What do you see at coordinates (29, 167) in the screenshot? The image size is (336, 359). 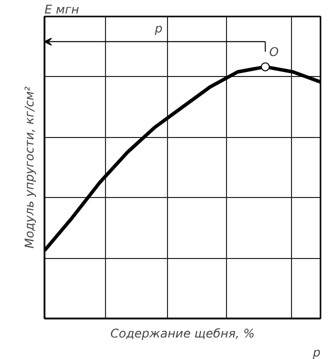 I see `y-axis-title: Модуль упругости, кг/см²` at bounding box center [29, 167].